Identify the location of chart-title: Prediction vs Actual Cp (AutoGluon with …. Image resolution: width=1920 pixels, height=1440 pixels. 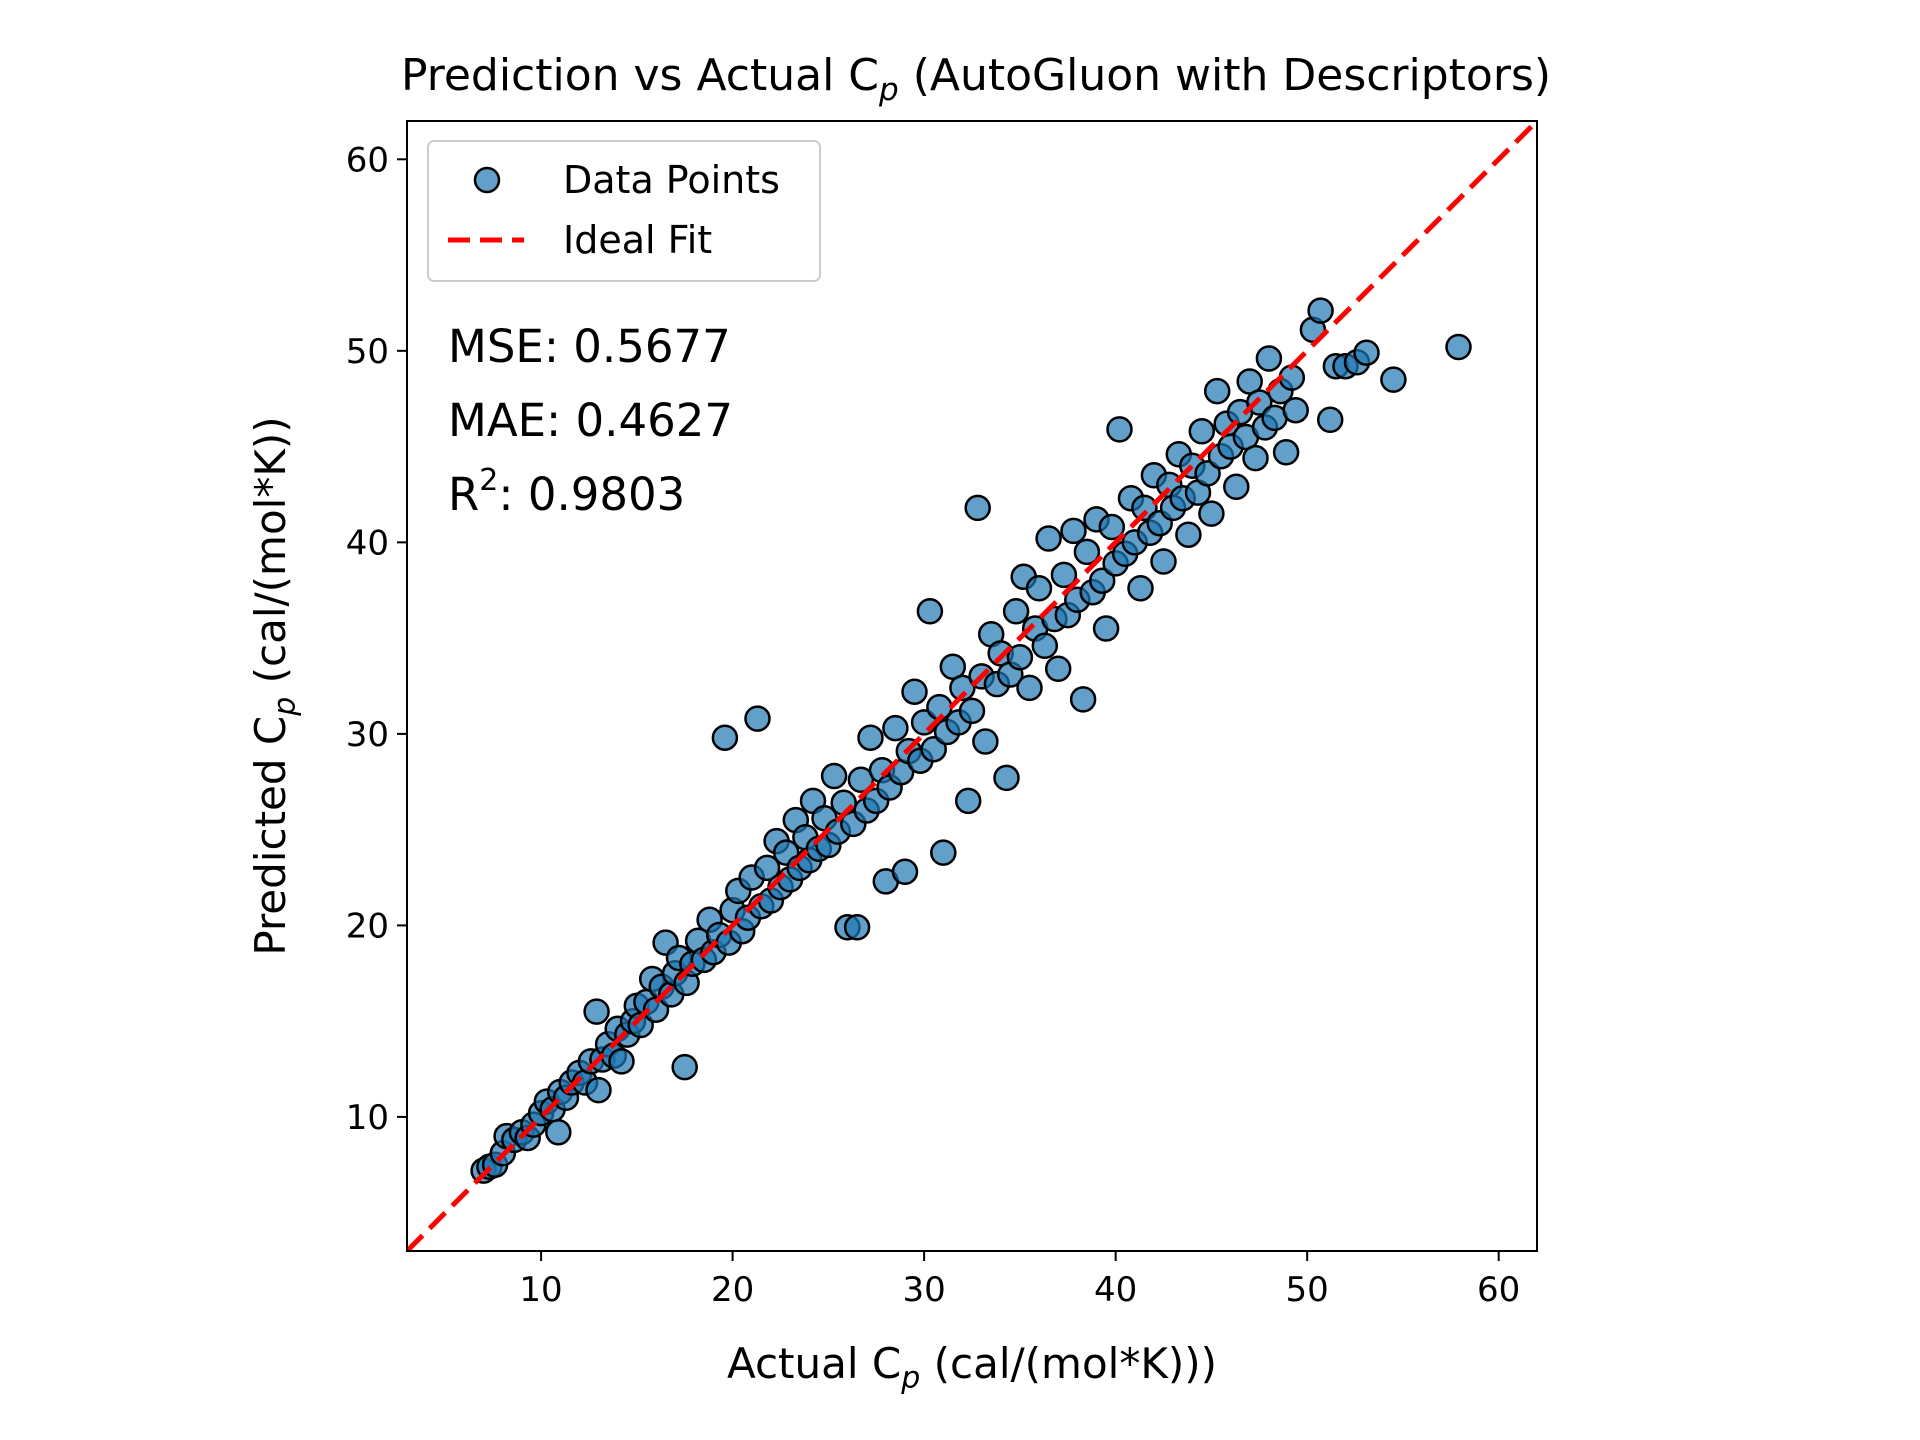
(976, 79).